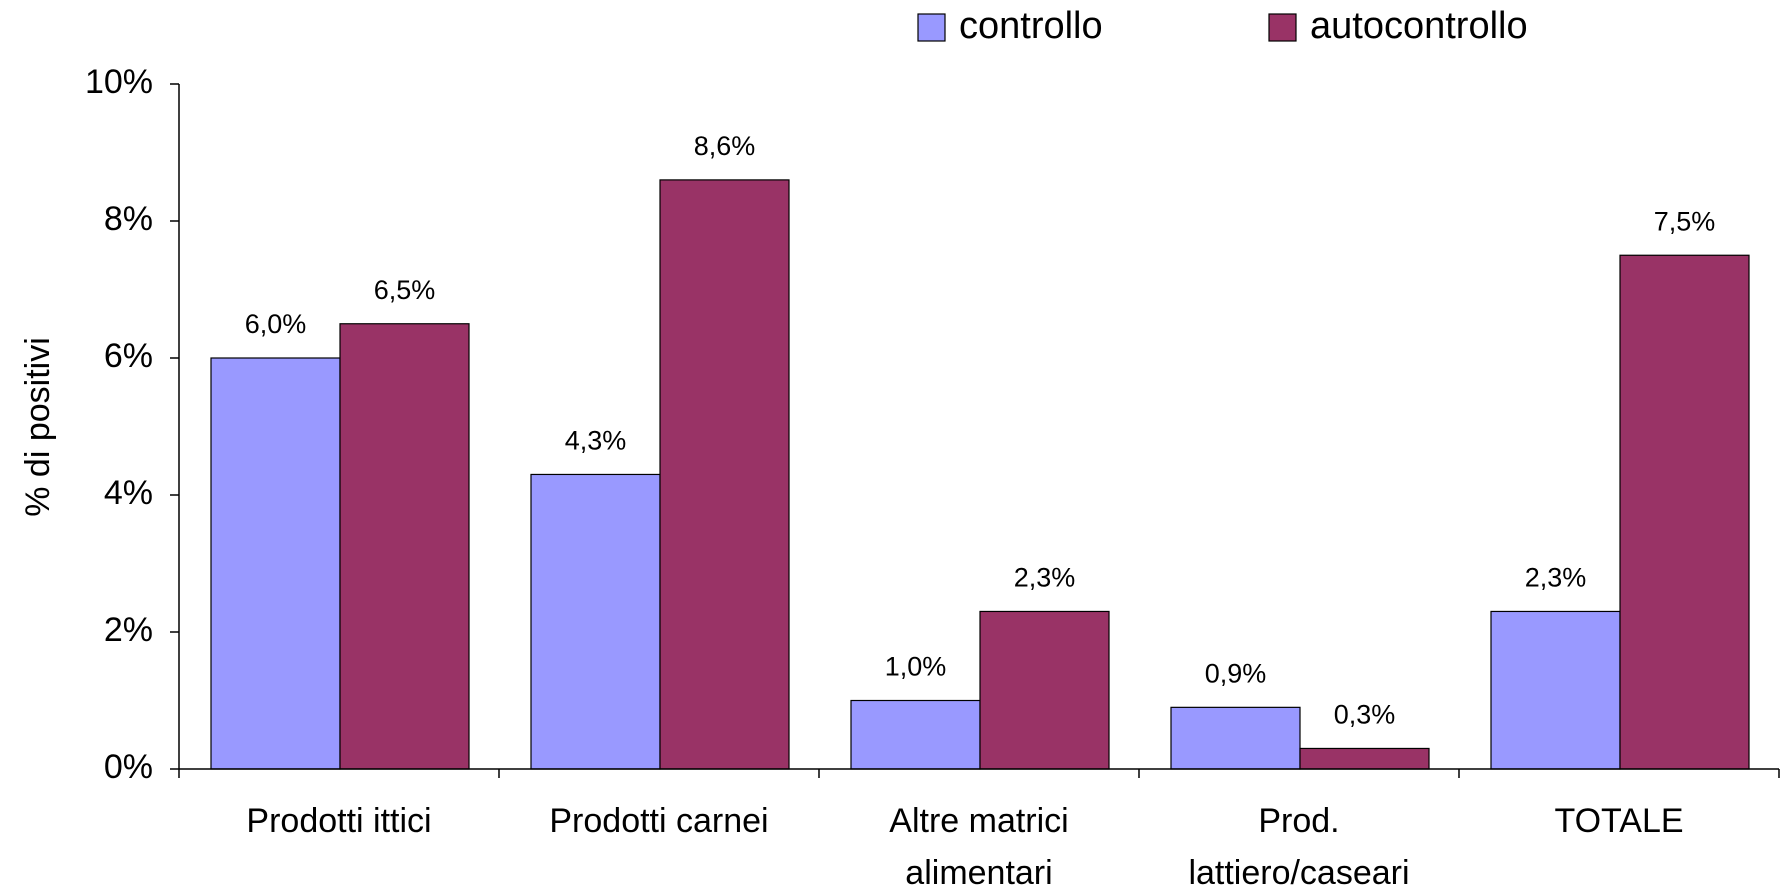  Describe the element at coordinates (338, 821) in the screenshot. I see `x-tick-label: Prodotti ittici` at that location.